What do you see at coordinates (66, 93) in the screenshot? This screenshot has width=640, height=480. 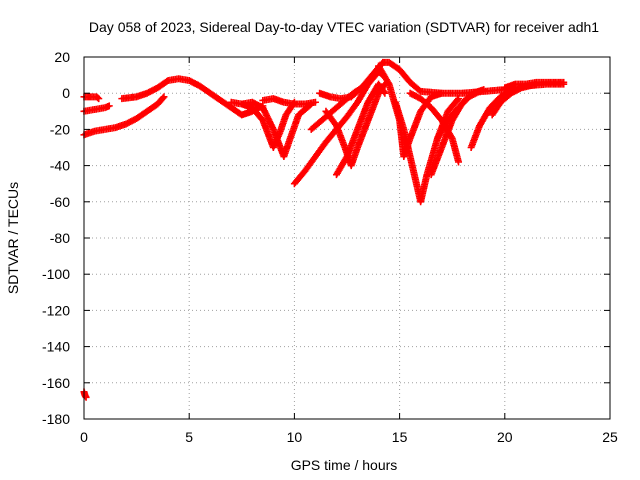 I see `y-tick-label: 0` at bounding box center [66, 93].